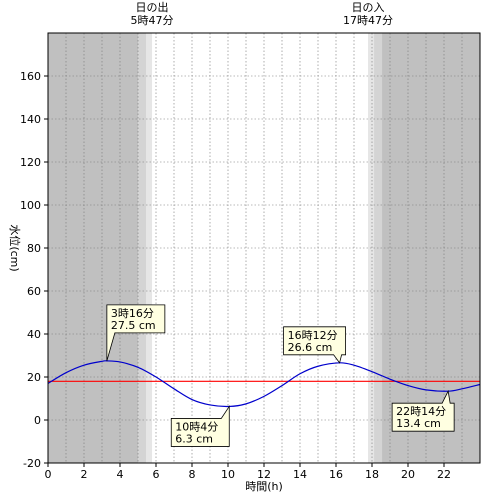 Image resolution: width=496 pixels, height=496 pixels. I want to click on y-tick-label: 140, so click(30, 119).